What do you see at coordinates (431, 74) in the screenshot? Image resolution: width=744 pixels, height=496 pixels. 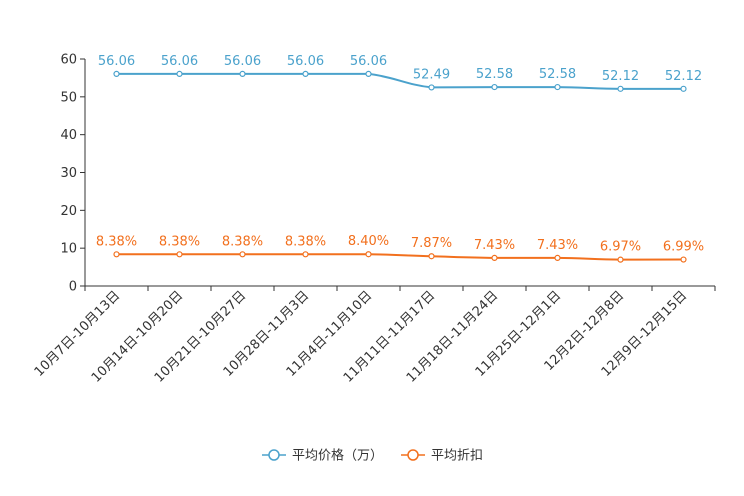 I see `data-label: 52.49` at bounding box center [431, 74].